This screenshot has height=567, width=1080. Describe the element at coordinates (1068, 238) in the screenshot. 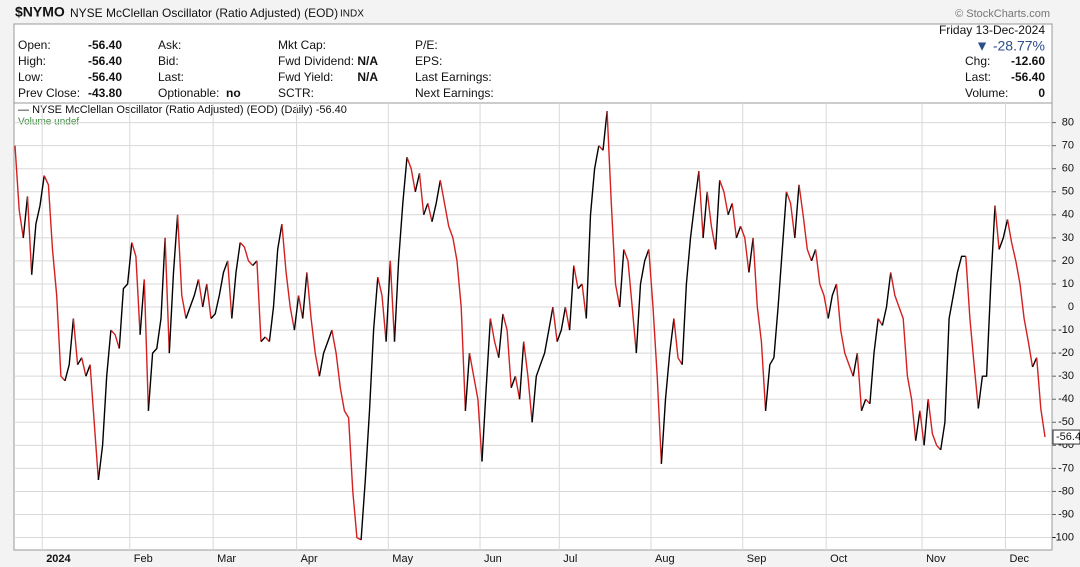

I see `y-tick-label: 30` at that location.